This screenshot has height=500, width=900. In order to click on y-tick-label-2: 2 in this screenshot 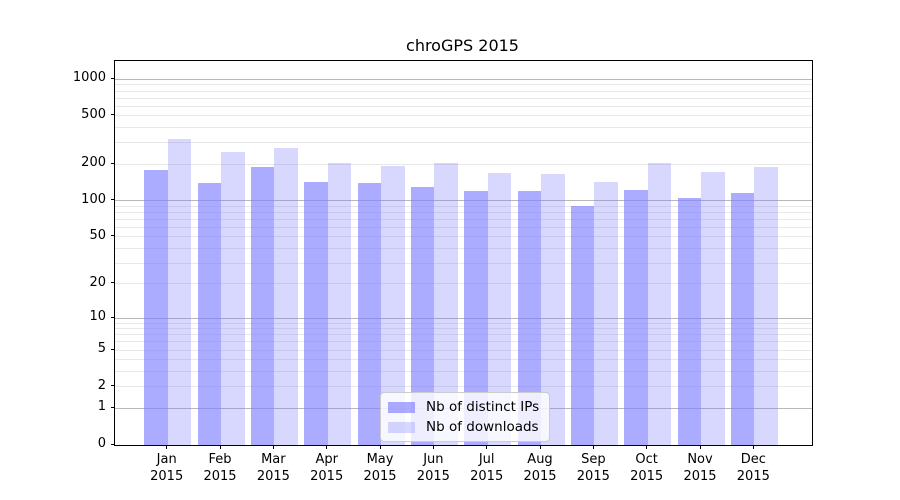, I will do `click(101, 385)`.